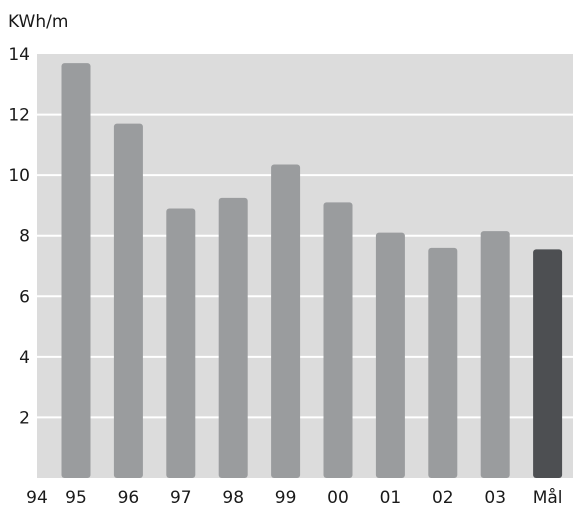 Image resolution: width=573 pixels, height=513 pixels. What do you see at coordinates (548, 363) in the screenshot?
I see `bar-target` at bounding box center [548, 363].